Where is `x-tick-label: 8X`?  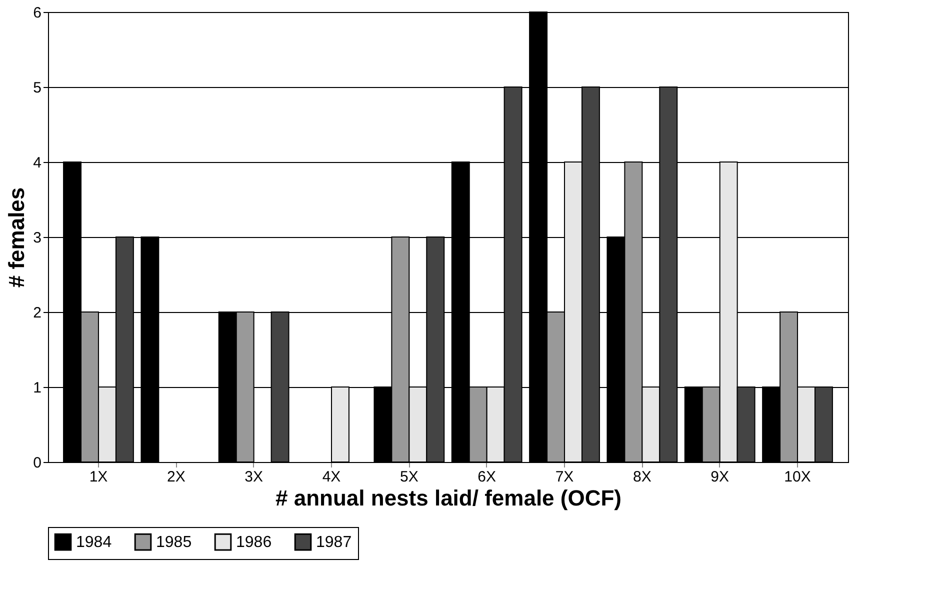
x-tick-label: 8X is located at coordinates (642, 477).